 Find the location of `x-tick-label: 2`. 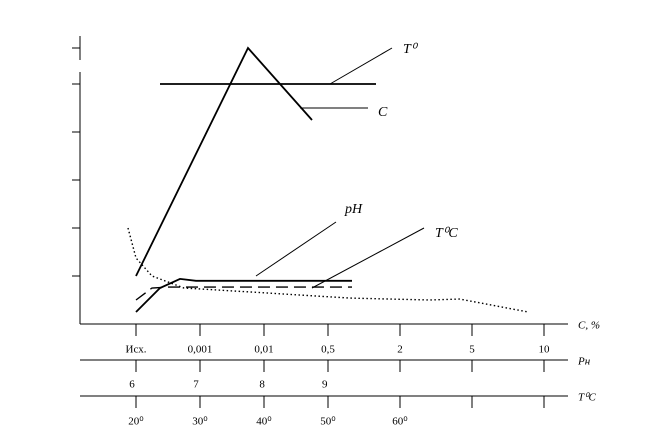

x-tick-label: 2 is located at coordinates (400, 350).